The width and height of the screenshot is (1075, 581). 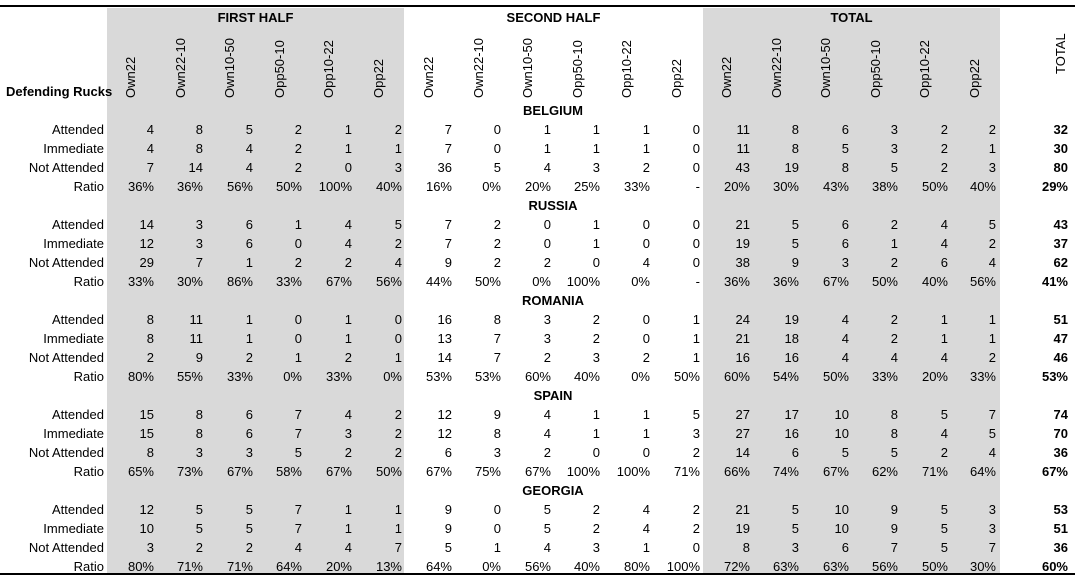 I want to click on table-cell: 36, so click(x=444, y=167).